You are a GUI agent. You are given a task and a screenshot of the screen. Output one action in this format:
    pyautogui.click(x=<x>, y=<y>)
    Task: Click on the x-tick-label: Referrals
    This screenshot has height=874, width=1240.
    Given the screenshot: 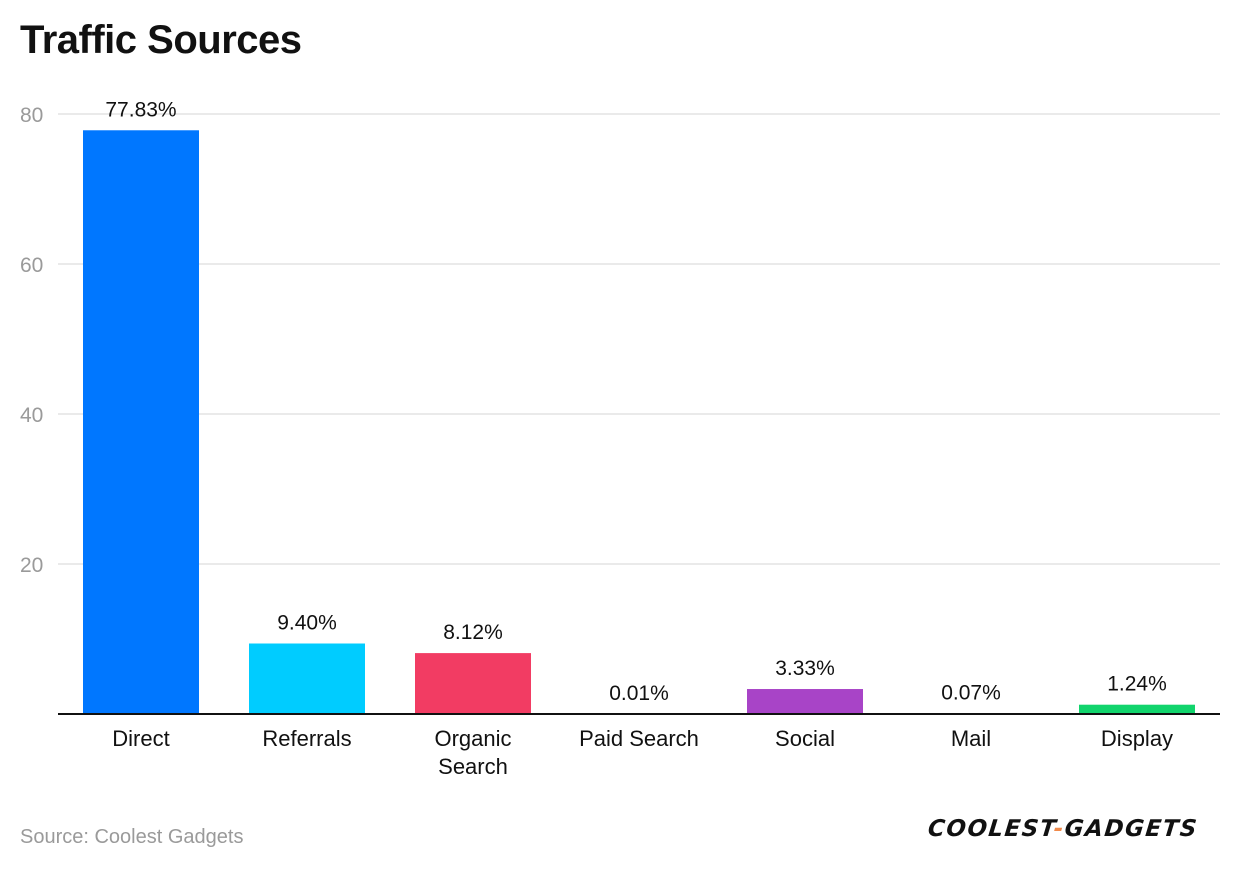 What is the action you would take?
    pyautogui.click(x=306, y=738)
    